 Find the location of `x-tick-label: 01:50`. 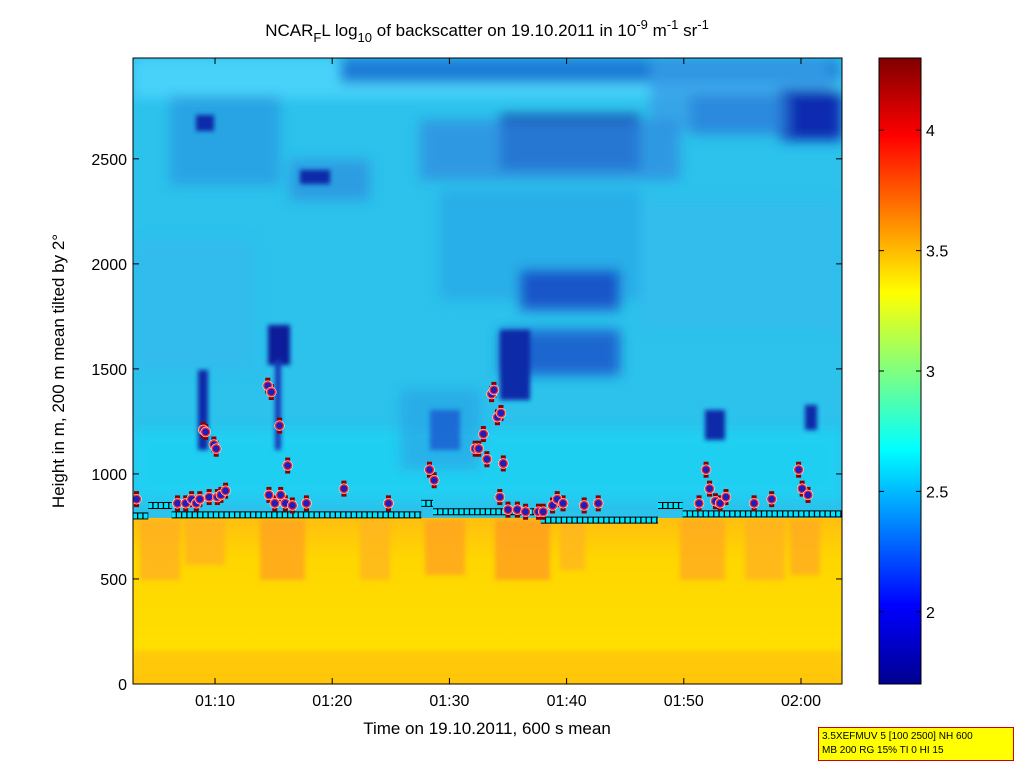

x-tick-label: 01:50 is located at coordinates (684, 701).